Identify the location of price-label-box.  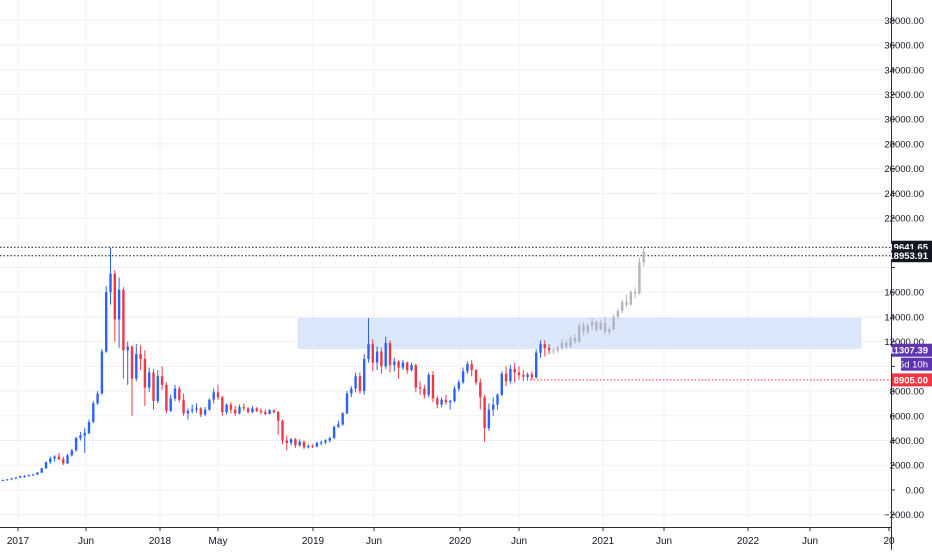
(912, 380).